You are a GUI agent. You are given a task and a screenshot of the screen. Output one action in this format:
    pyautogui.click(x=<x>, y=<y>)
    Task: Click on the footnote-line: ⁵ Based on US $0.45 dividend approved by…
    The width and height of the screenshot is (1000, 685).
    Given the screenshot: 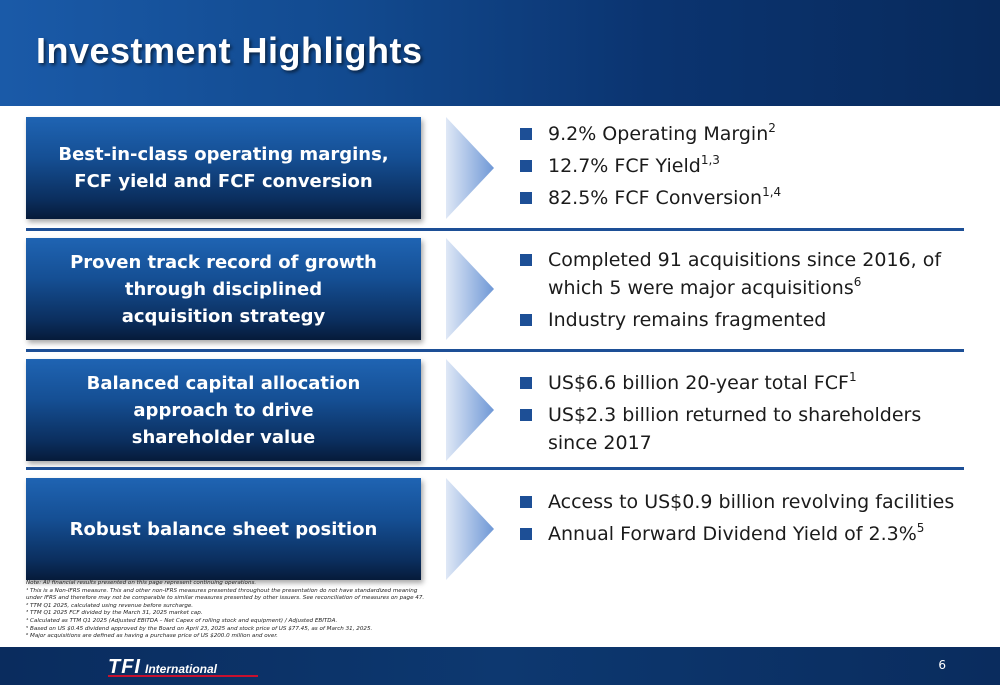 What is the action you would take?
    pyautogui.click(x=199, y=628)
    